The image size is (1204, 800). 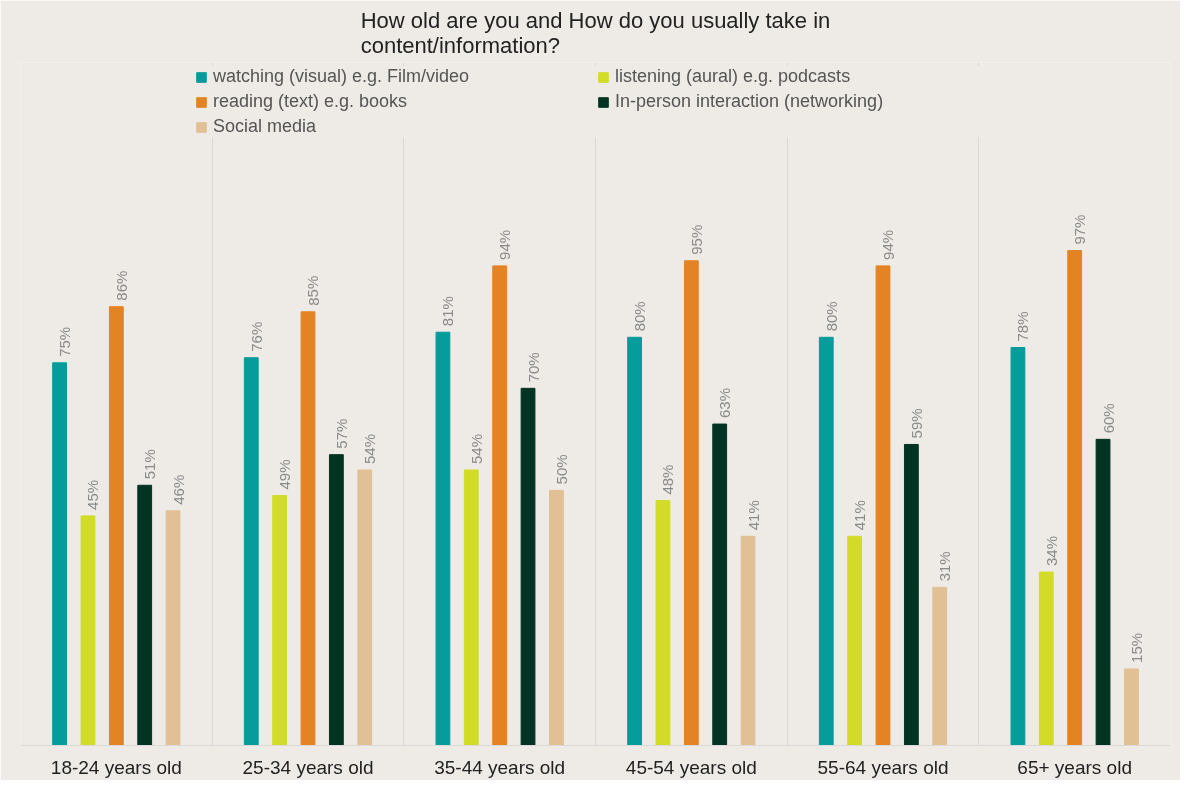 What do you see at coordinates (696, 239) in the screenshot?
I see `data-label: 95%` at bounding box center [696, 239].